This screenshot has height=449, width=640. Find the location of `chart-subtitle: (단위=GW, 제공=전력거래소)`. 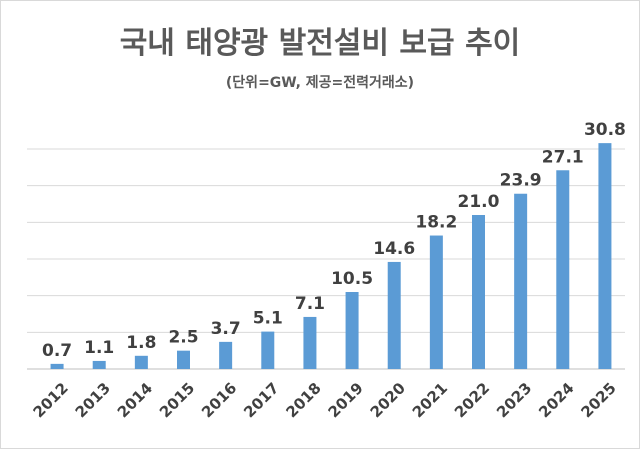

chart-subtitle: (단위=GW, 제공=전력거래소) is located at coordinates (320, 83).